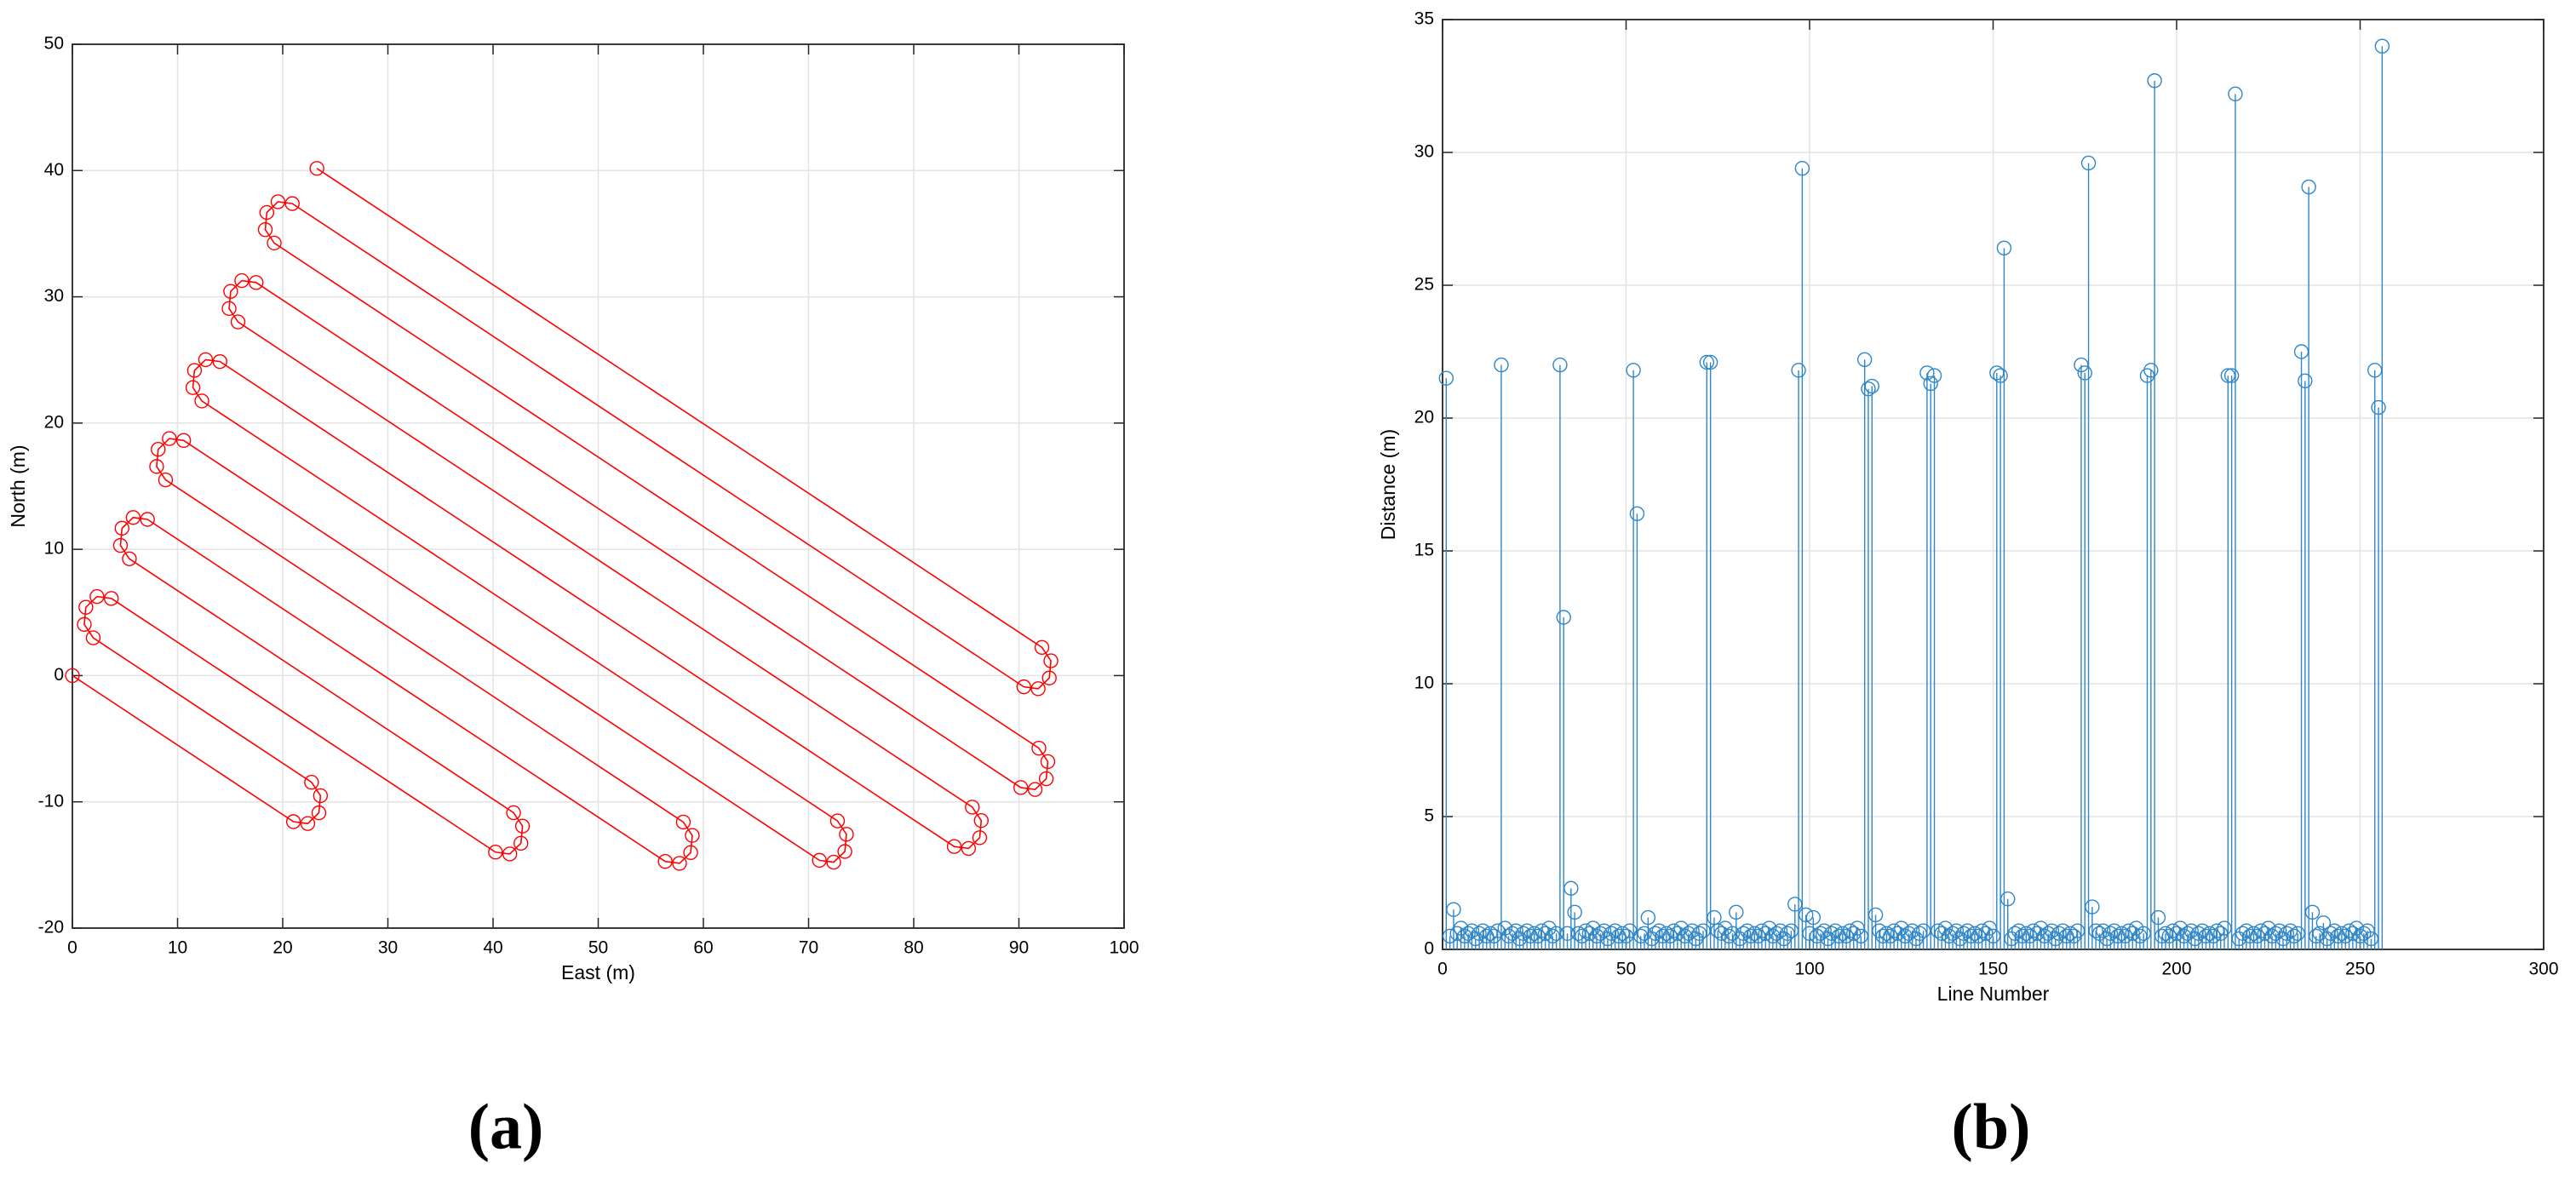 This screenshot has height=1181, width=2576. I want to click on y-tick-label: 15, so click(1424, 550).